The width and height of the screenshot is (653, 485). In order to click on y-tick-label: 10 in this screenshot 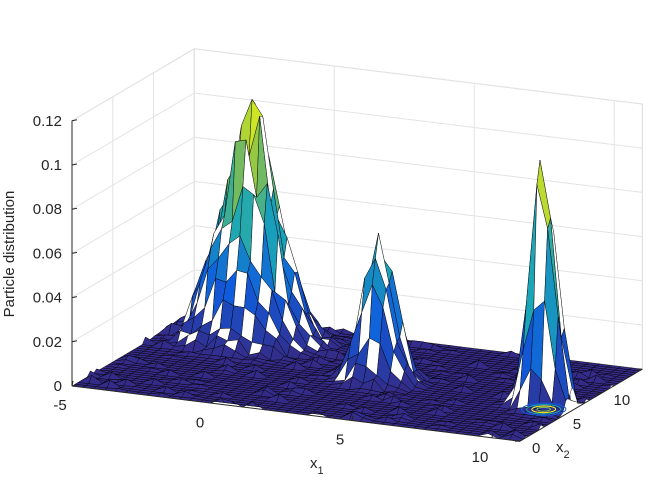, I will do `click(622, 400)`.